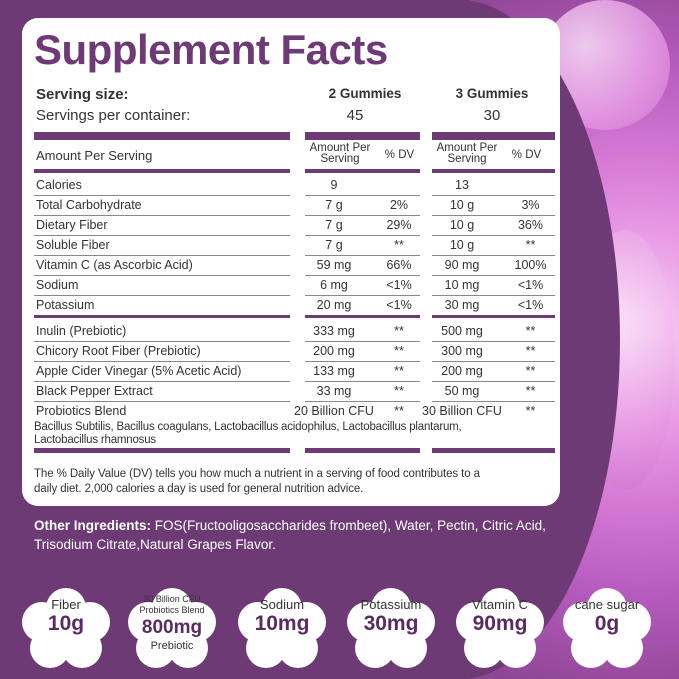 The height and width of the screenshot is (679, 679). Describe the element at coordinates (57, 285) in the screenshot. I see `nutrient-name: Sodium` at that location.